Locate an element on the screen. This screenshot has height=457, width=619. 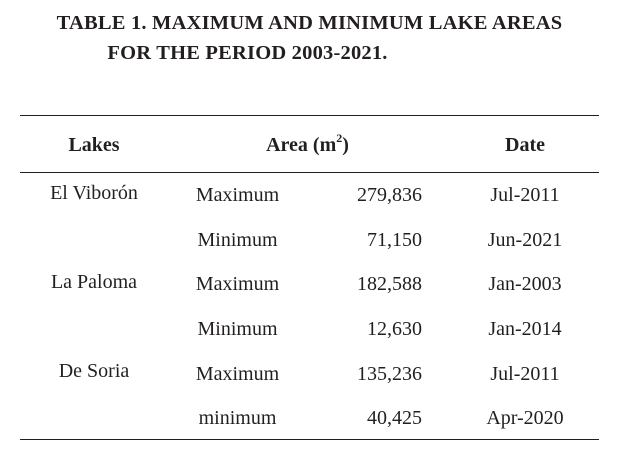
lake-name-de-soria: De Soria is located at coordinates (94, 371).